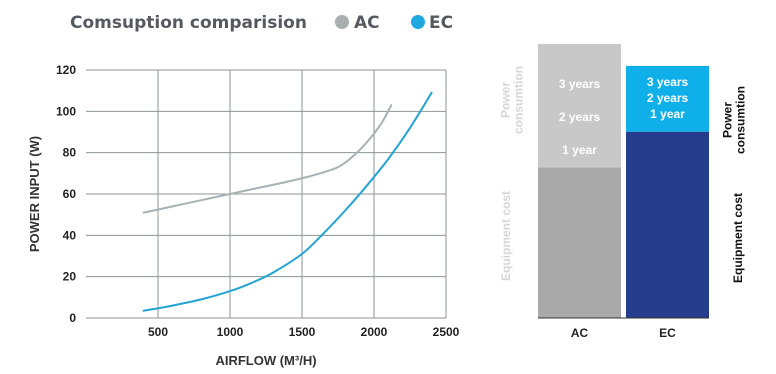  I want to click on x-tick-labels: 500 1000 1500 2000 2500, so click(304, 332).